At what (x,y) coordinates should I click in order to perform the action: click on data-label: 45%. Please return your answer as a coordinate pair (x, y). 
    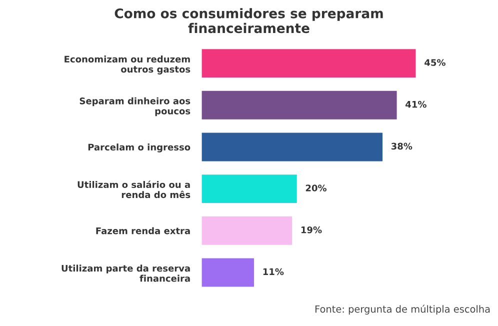
    Looking at the image, I should click on (435, 62).